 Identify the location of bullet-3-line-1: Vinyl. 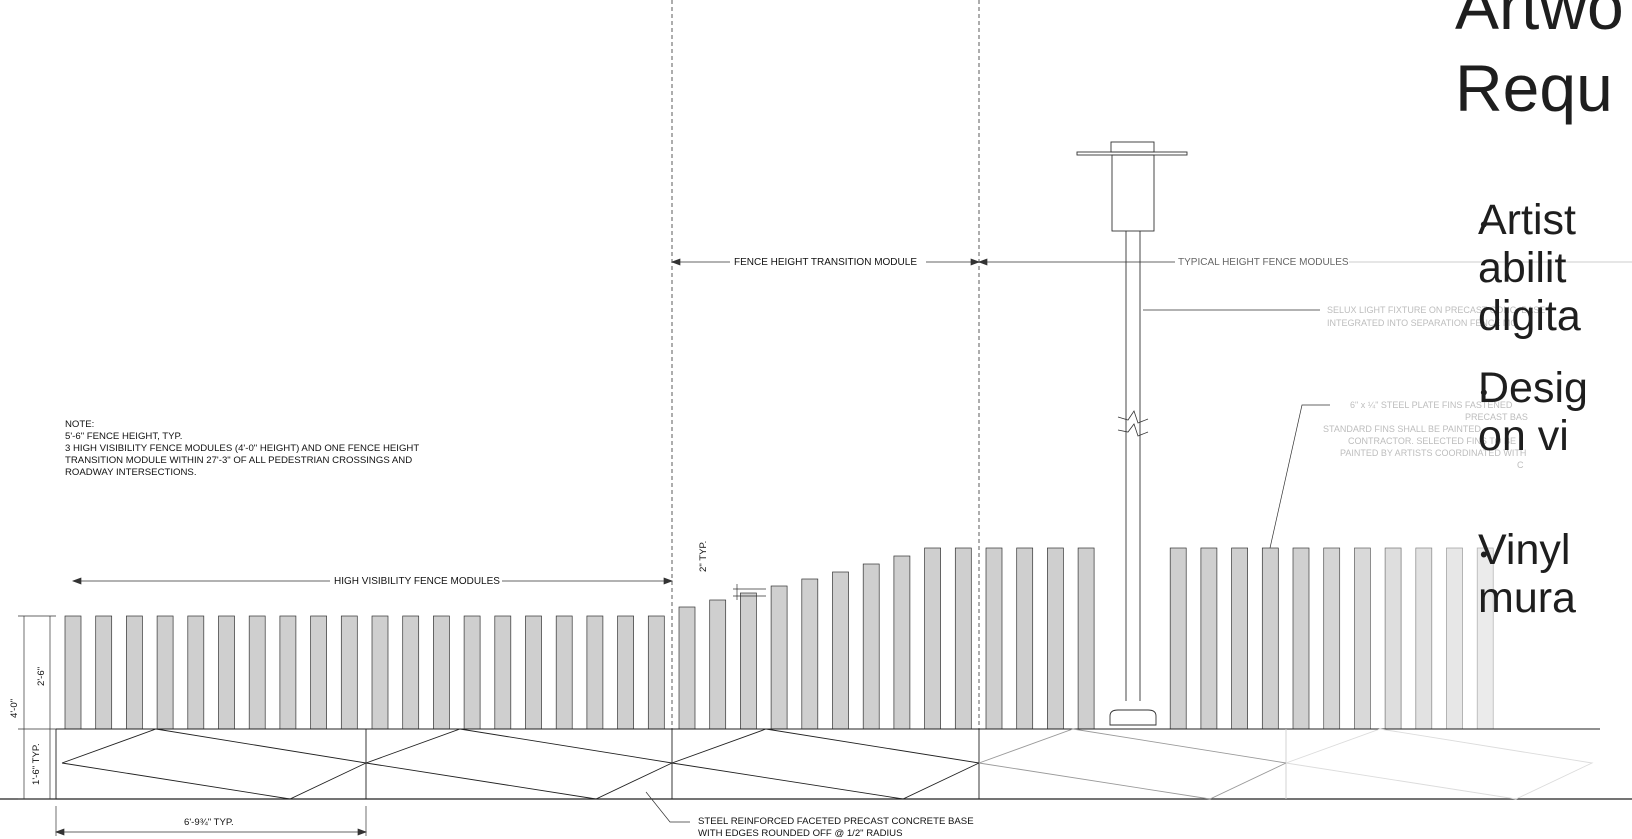
(1524, 550).